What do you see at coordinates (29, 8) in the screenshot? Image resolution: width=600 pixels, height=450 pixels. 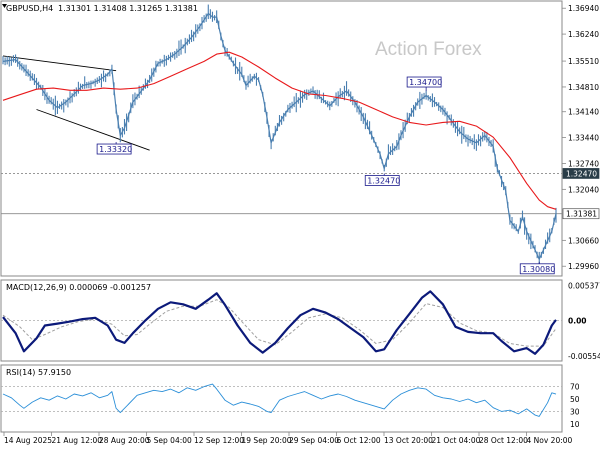 I see `chart-header-symbol: GBPUSD,H4` at bounding box center [29, 8].